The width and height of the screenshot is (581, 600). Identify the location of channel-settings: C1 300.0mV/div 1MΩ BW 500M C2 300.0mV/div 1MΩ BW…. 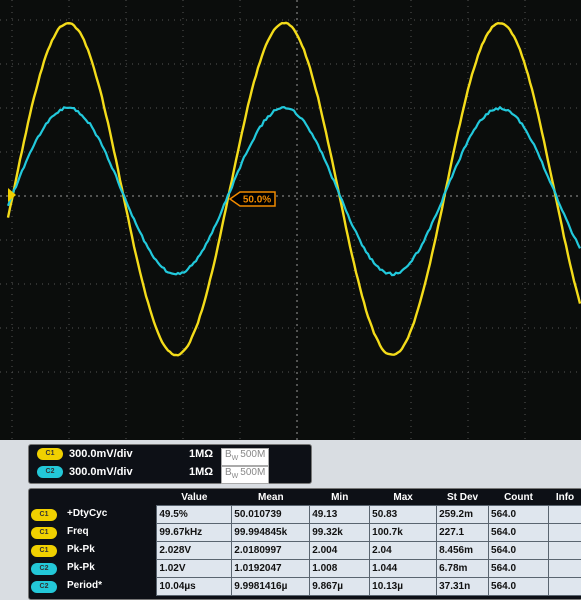
(170, 464).